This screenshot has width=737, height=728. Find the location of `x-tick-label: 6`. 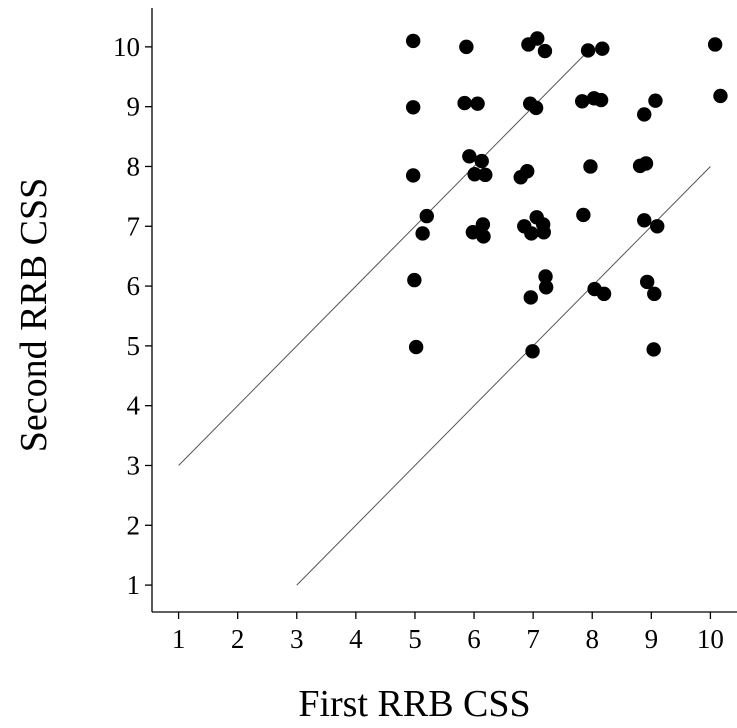

x-tick-label: 6 is located at coordinates (474, 639).